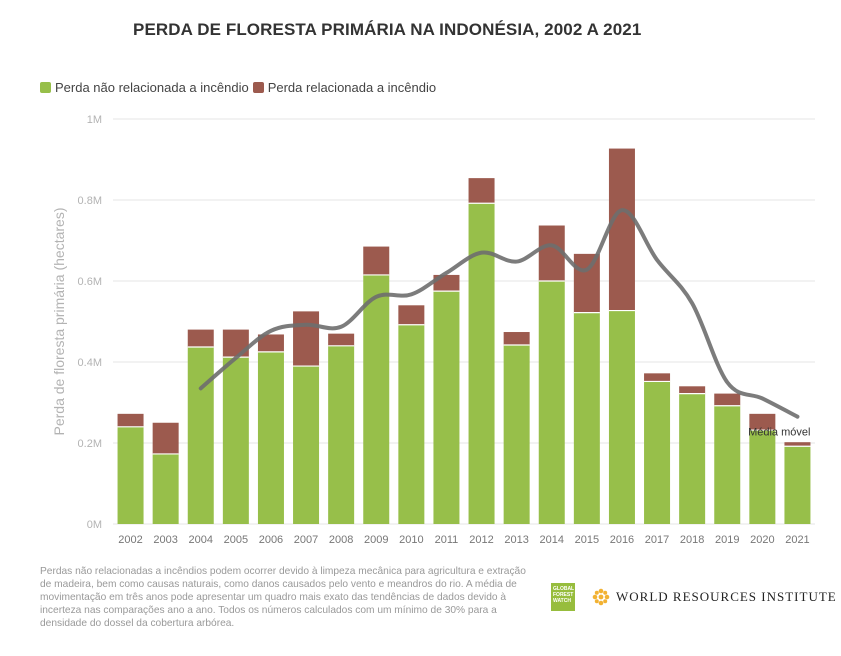 This screenshot has width=841, height=656. I want to click on wri-logo: WORLD RESOURCES INSTITUTE, so click(714, 597).